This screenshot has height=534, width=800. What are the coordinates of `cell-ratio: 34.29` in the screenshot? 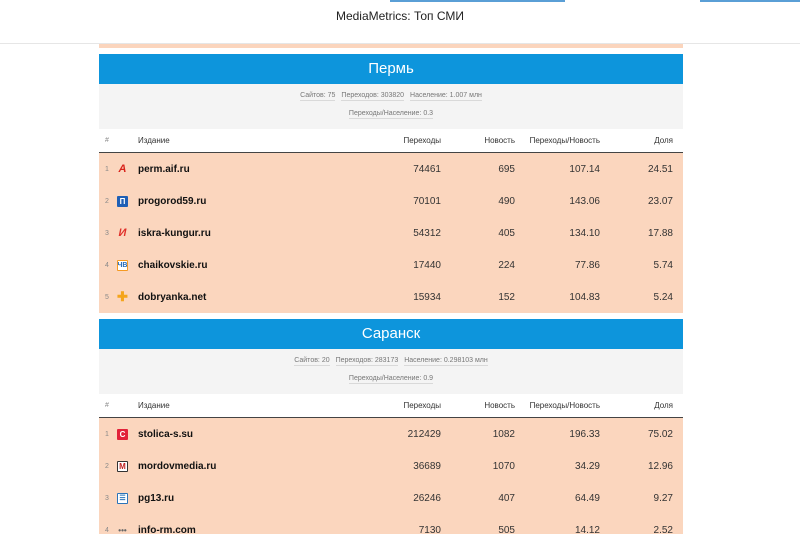 It's located at (587, 466).